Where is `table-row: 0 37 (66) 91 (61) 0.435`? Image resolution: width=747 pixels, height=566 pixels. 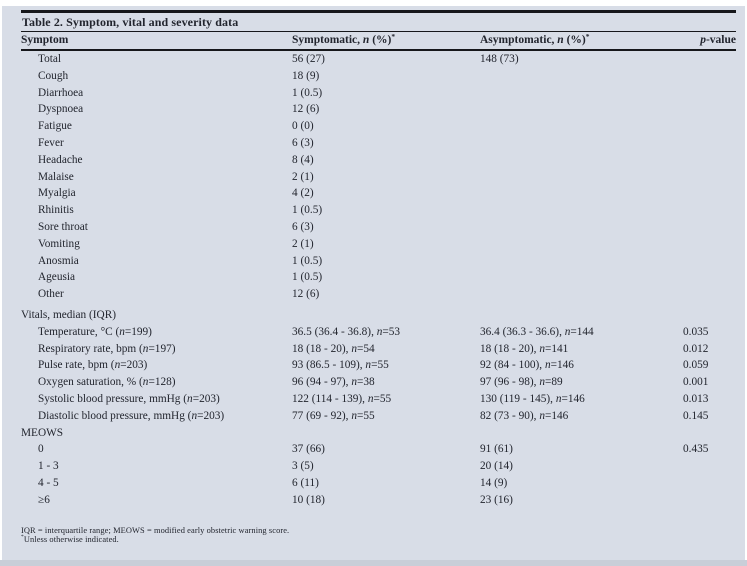 table-row: 0 37 (66) 91 (61) 0.435 is located at coordinates (378, 449).